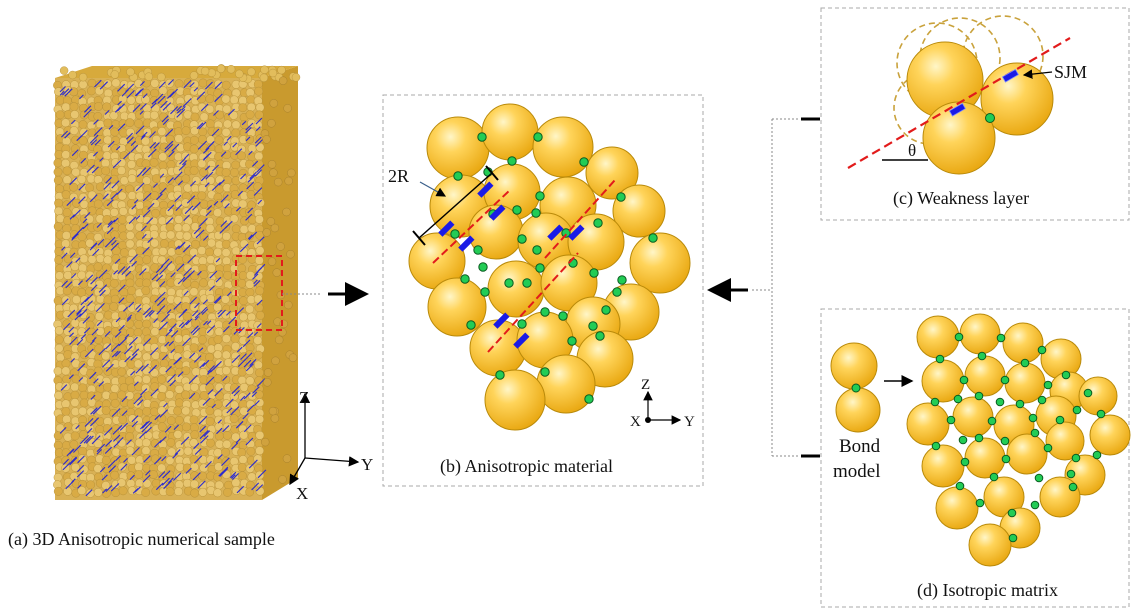 This screenshot has height=612, width=1134. Describe the element at coordinates (331, 445) in the screenshot. I see `axes-3d: Z Y X` at that location.